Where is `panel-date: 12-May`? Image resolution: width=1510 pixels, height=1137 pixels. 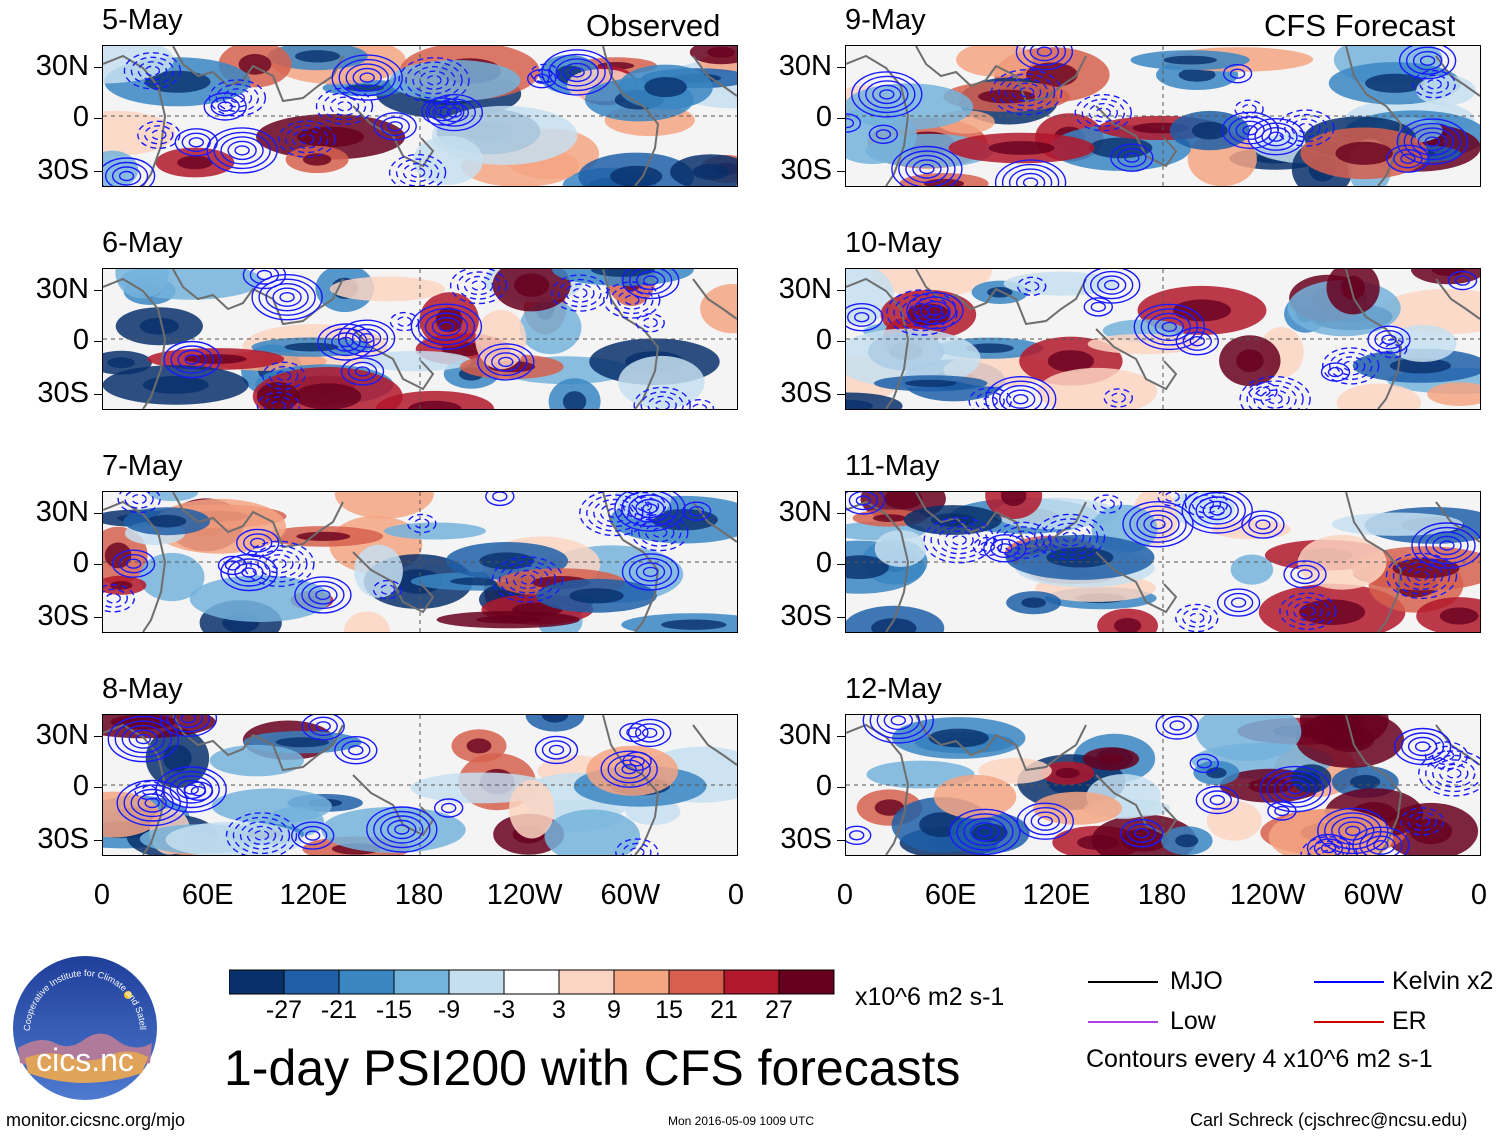 panel-date: 12-May is located at coordinates (893, 689).